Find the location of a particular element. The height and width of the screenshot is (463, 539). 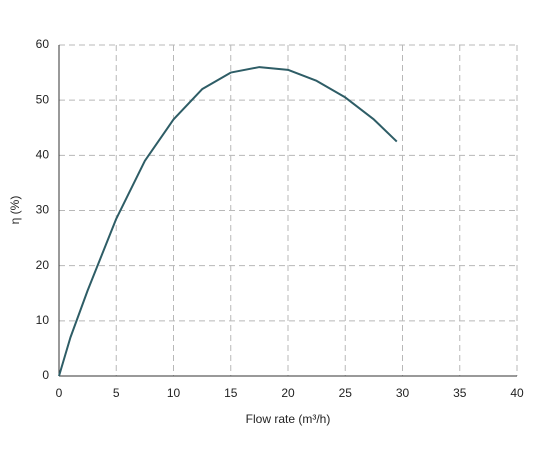

y-tick-label: 40 is located at coordinates (43, 155).